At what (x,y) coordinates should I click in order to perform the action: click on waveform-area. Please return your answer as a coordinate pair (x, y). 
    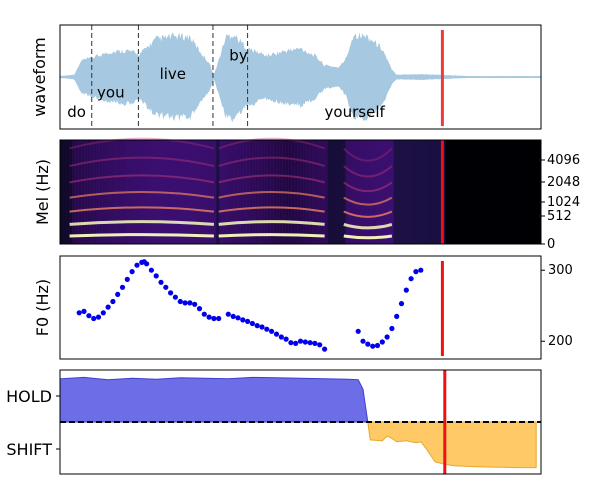
    Looking at the image, I should click on (300, 77).